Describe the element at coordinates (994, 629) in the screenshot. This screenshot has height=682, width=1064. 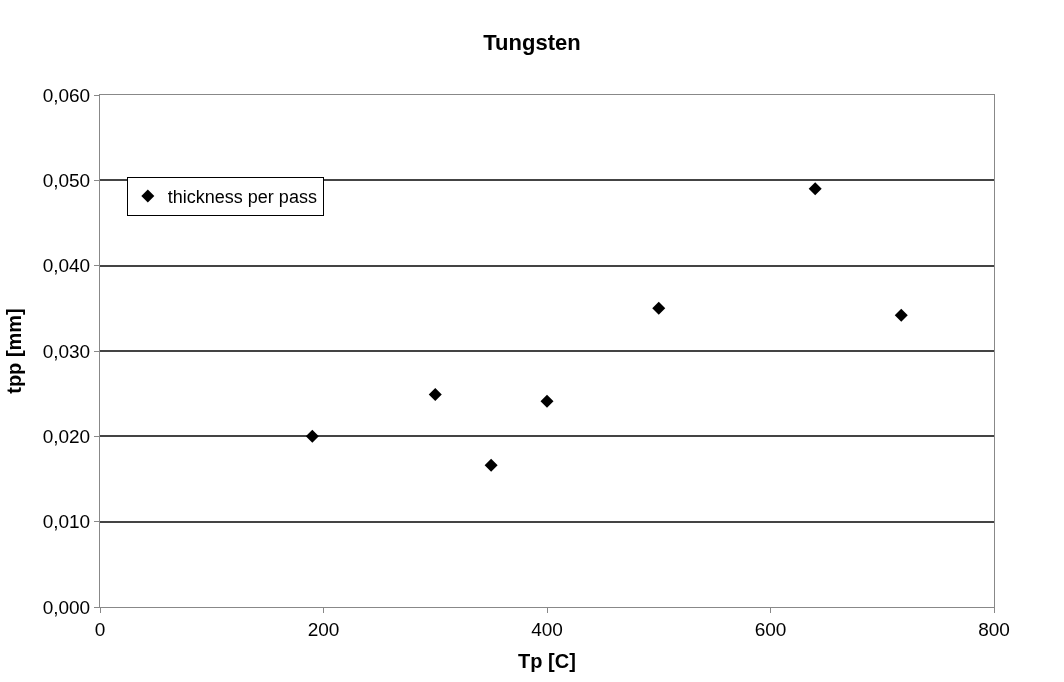
I see `x-tick-label: 800` at that location.